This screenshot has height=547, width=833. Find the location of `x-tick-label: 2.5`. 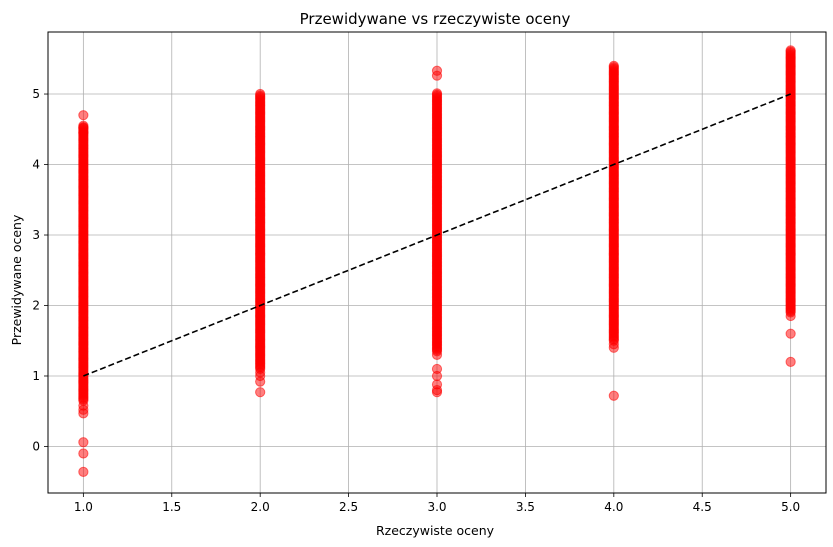

x-tick-label: 2.5 is located at coordinates (348, 507).